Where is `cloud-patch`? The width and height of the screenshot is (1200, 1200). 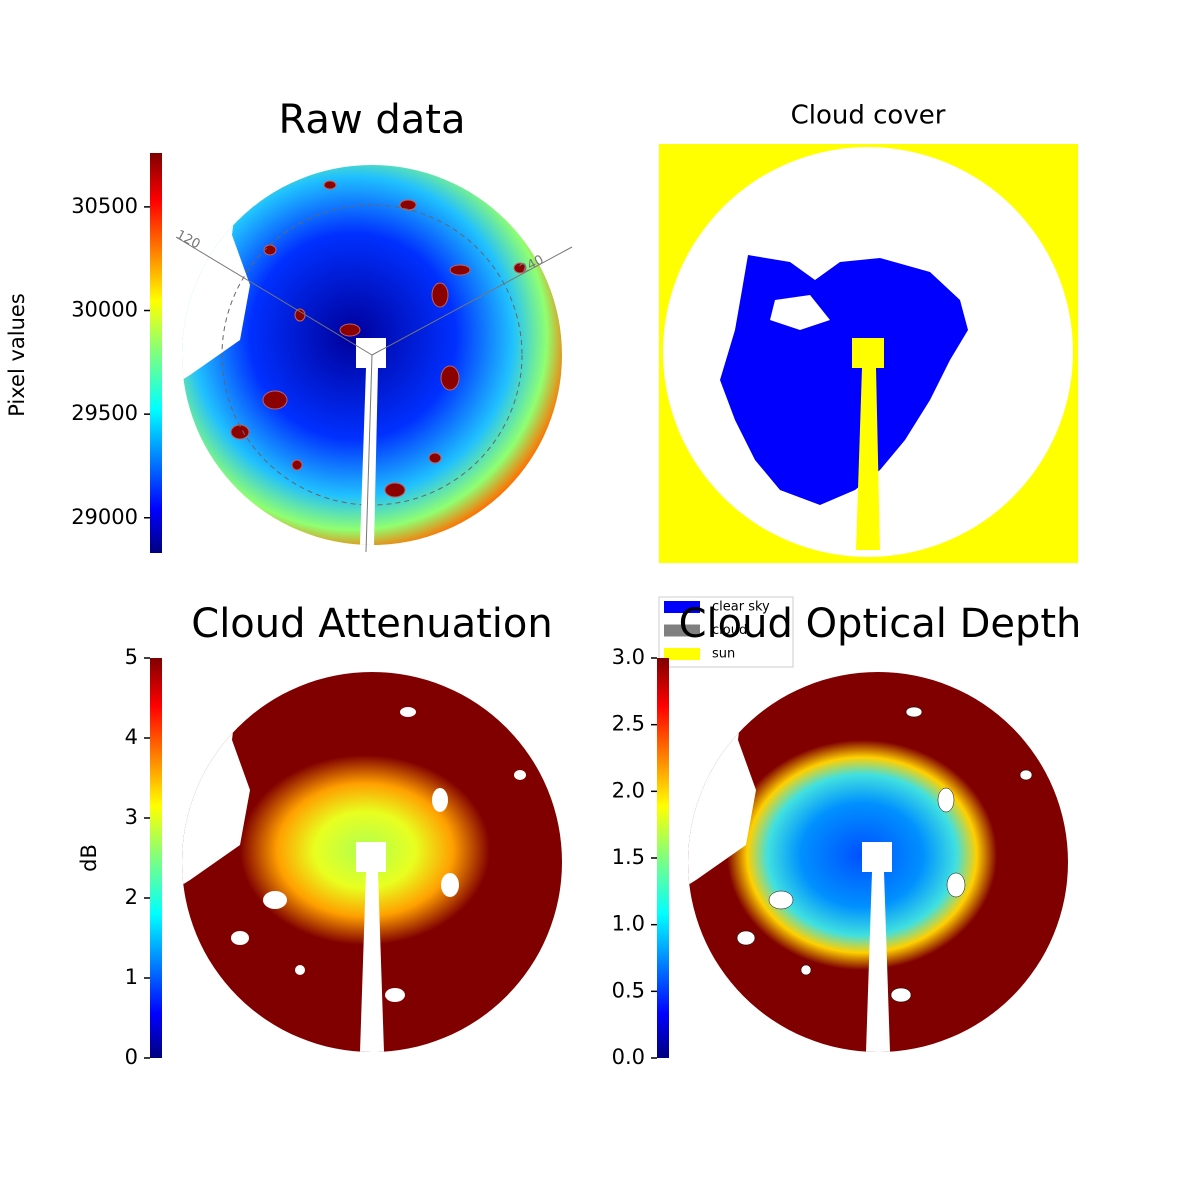
cloud-patch is located at coordinates (800, 312).